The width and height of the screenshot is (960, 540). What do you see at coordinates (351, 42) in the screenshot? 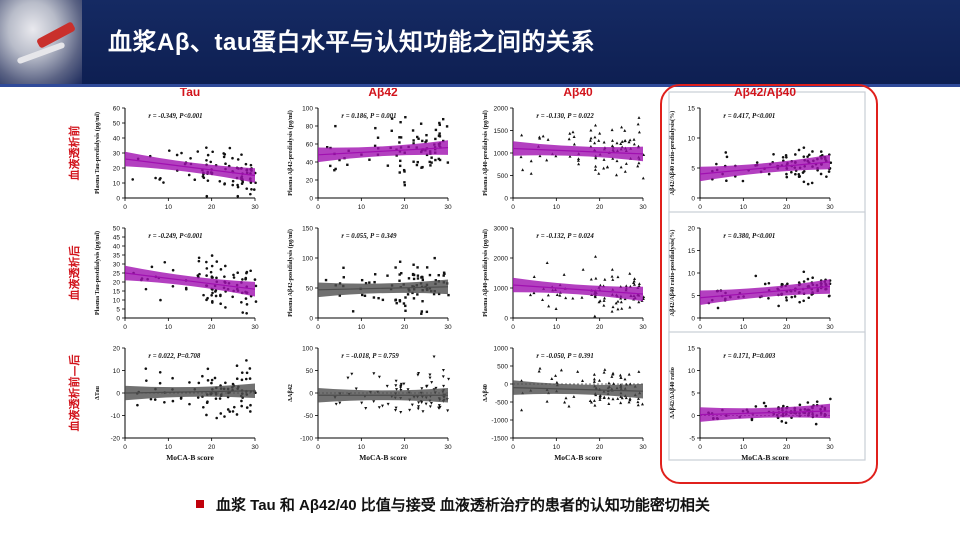
I see `slide-title: 血浆Aβ、tau蛋白水平与认知功能之间的关系` at bounding box center [351, 42].